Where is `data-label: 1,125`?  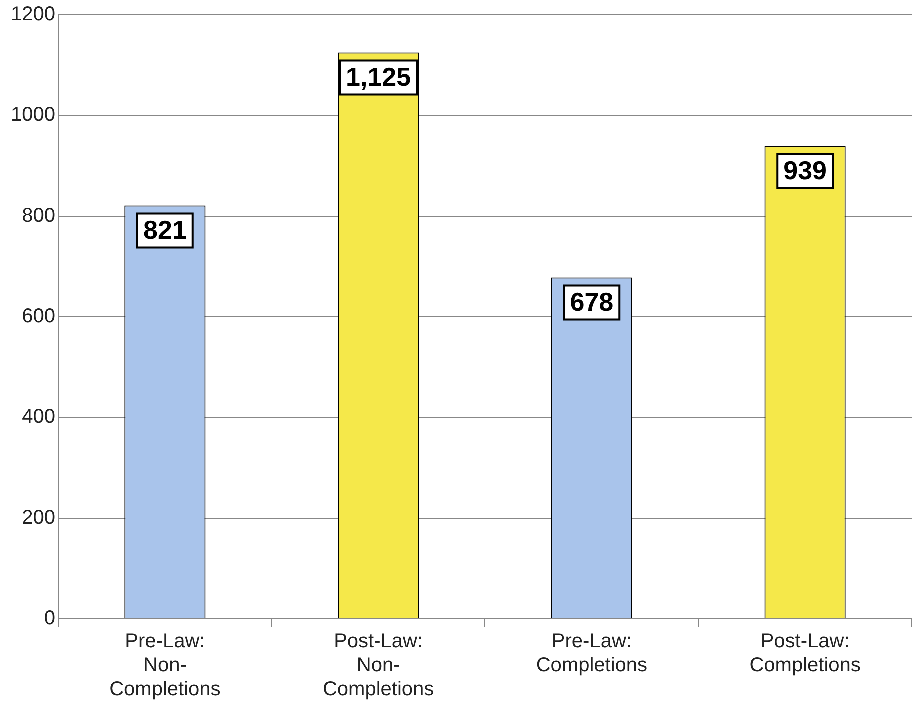 data-label: 1,125 is located at coordinates (379, 77).